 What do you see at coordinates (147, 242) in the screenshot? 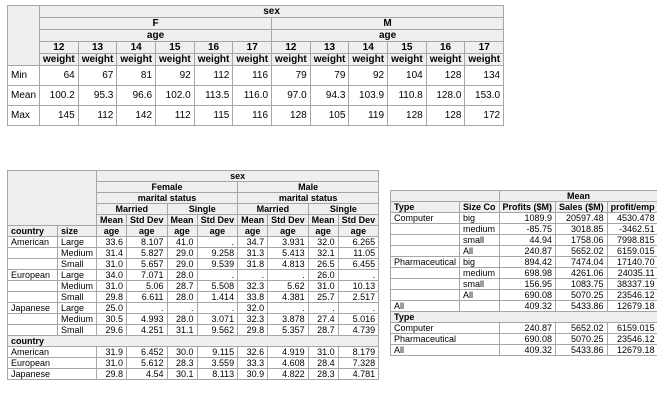
I see `value-cell: 8.107` at bounding box center [147, 242].